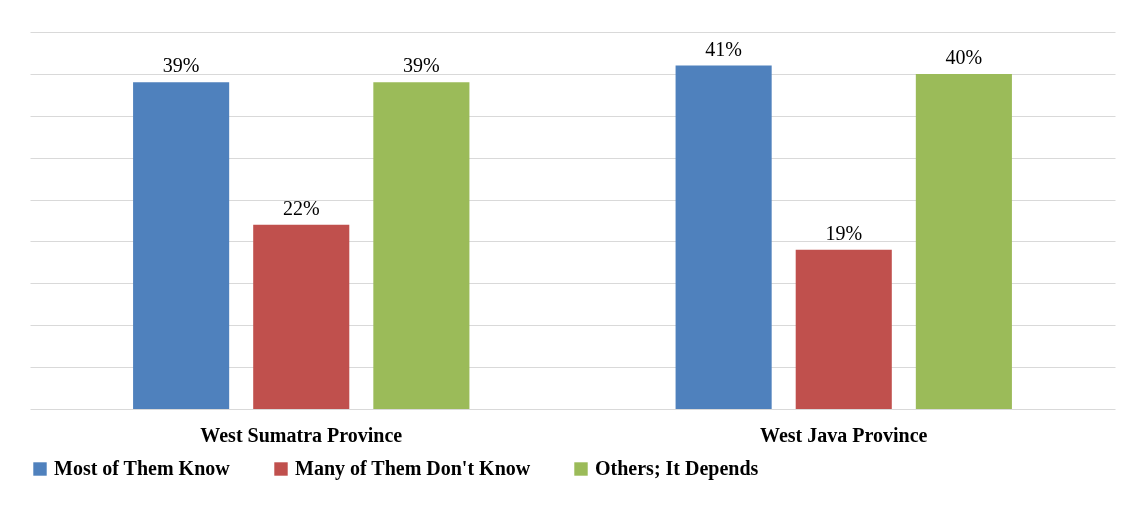  I want to click on data-label: 41%, so click(723, 48).